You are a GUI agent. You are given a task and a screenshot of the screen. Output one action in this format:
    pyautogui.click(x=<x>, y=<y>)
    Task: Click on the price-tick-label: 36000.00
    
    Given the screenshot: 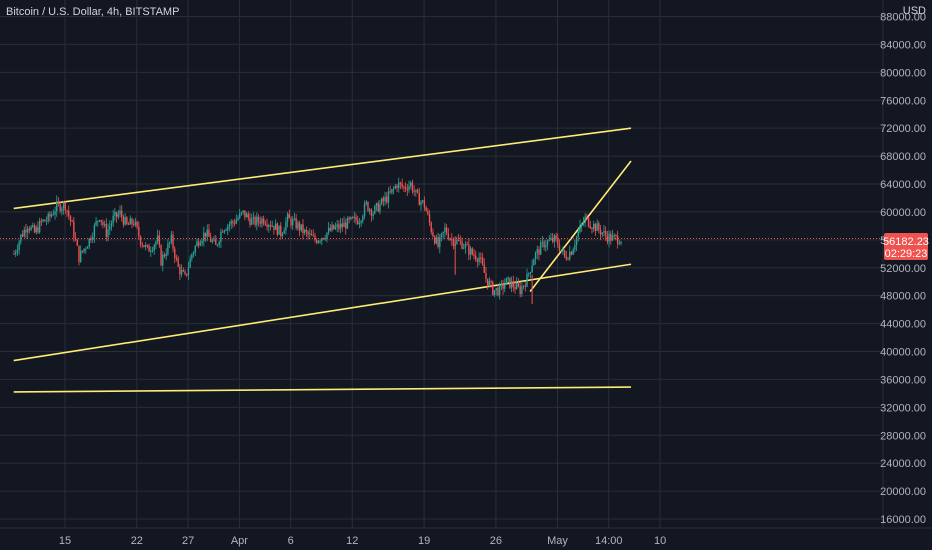 What is the action you would take?
    pyautogui.click(x=903, y=380)
    